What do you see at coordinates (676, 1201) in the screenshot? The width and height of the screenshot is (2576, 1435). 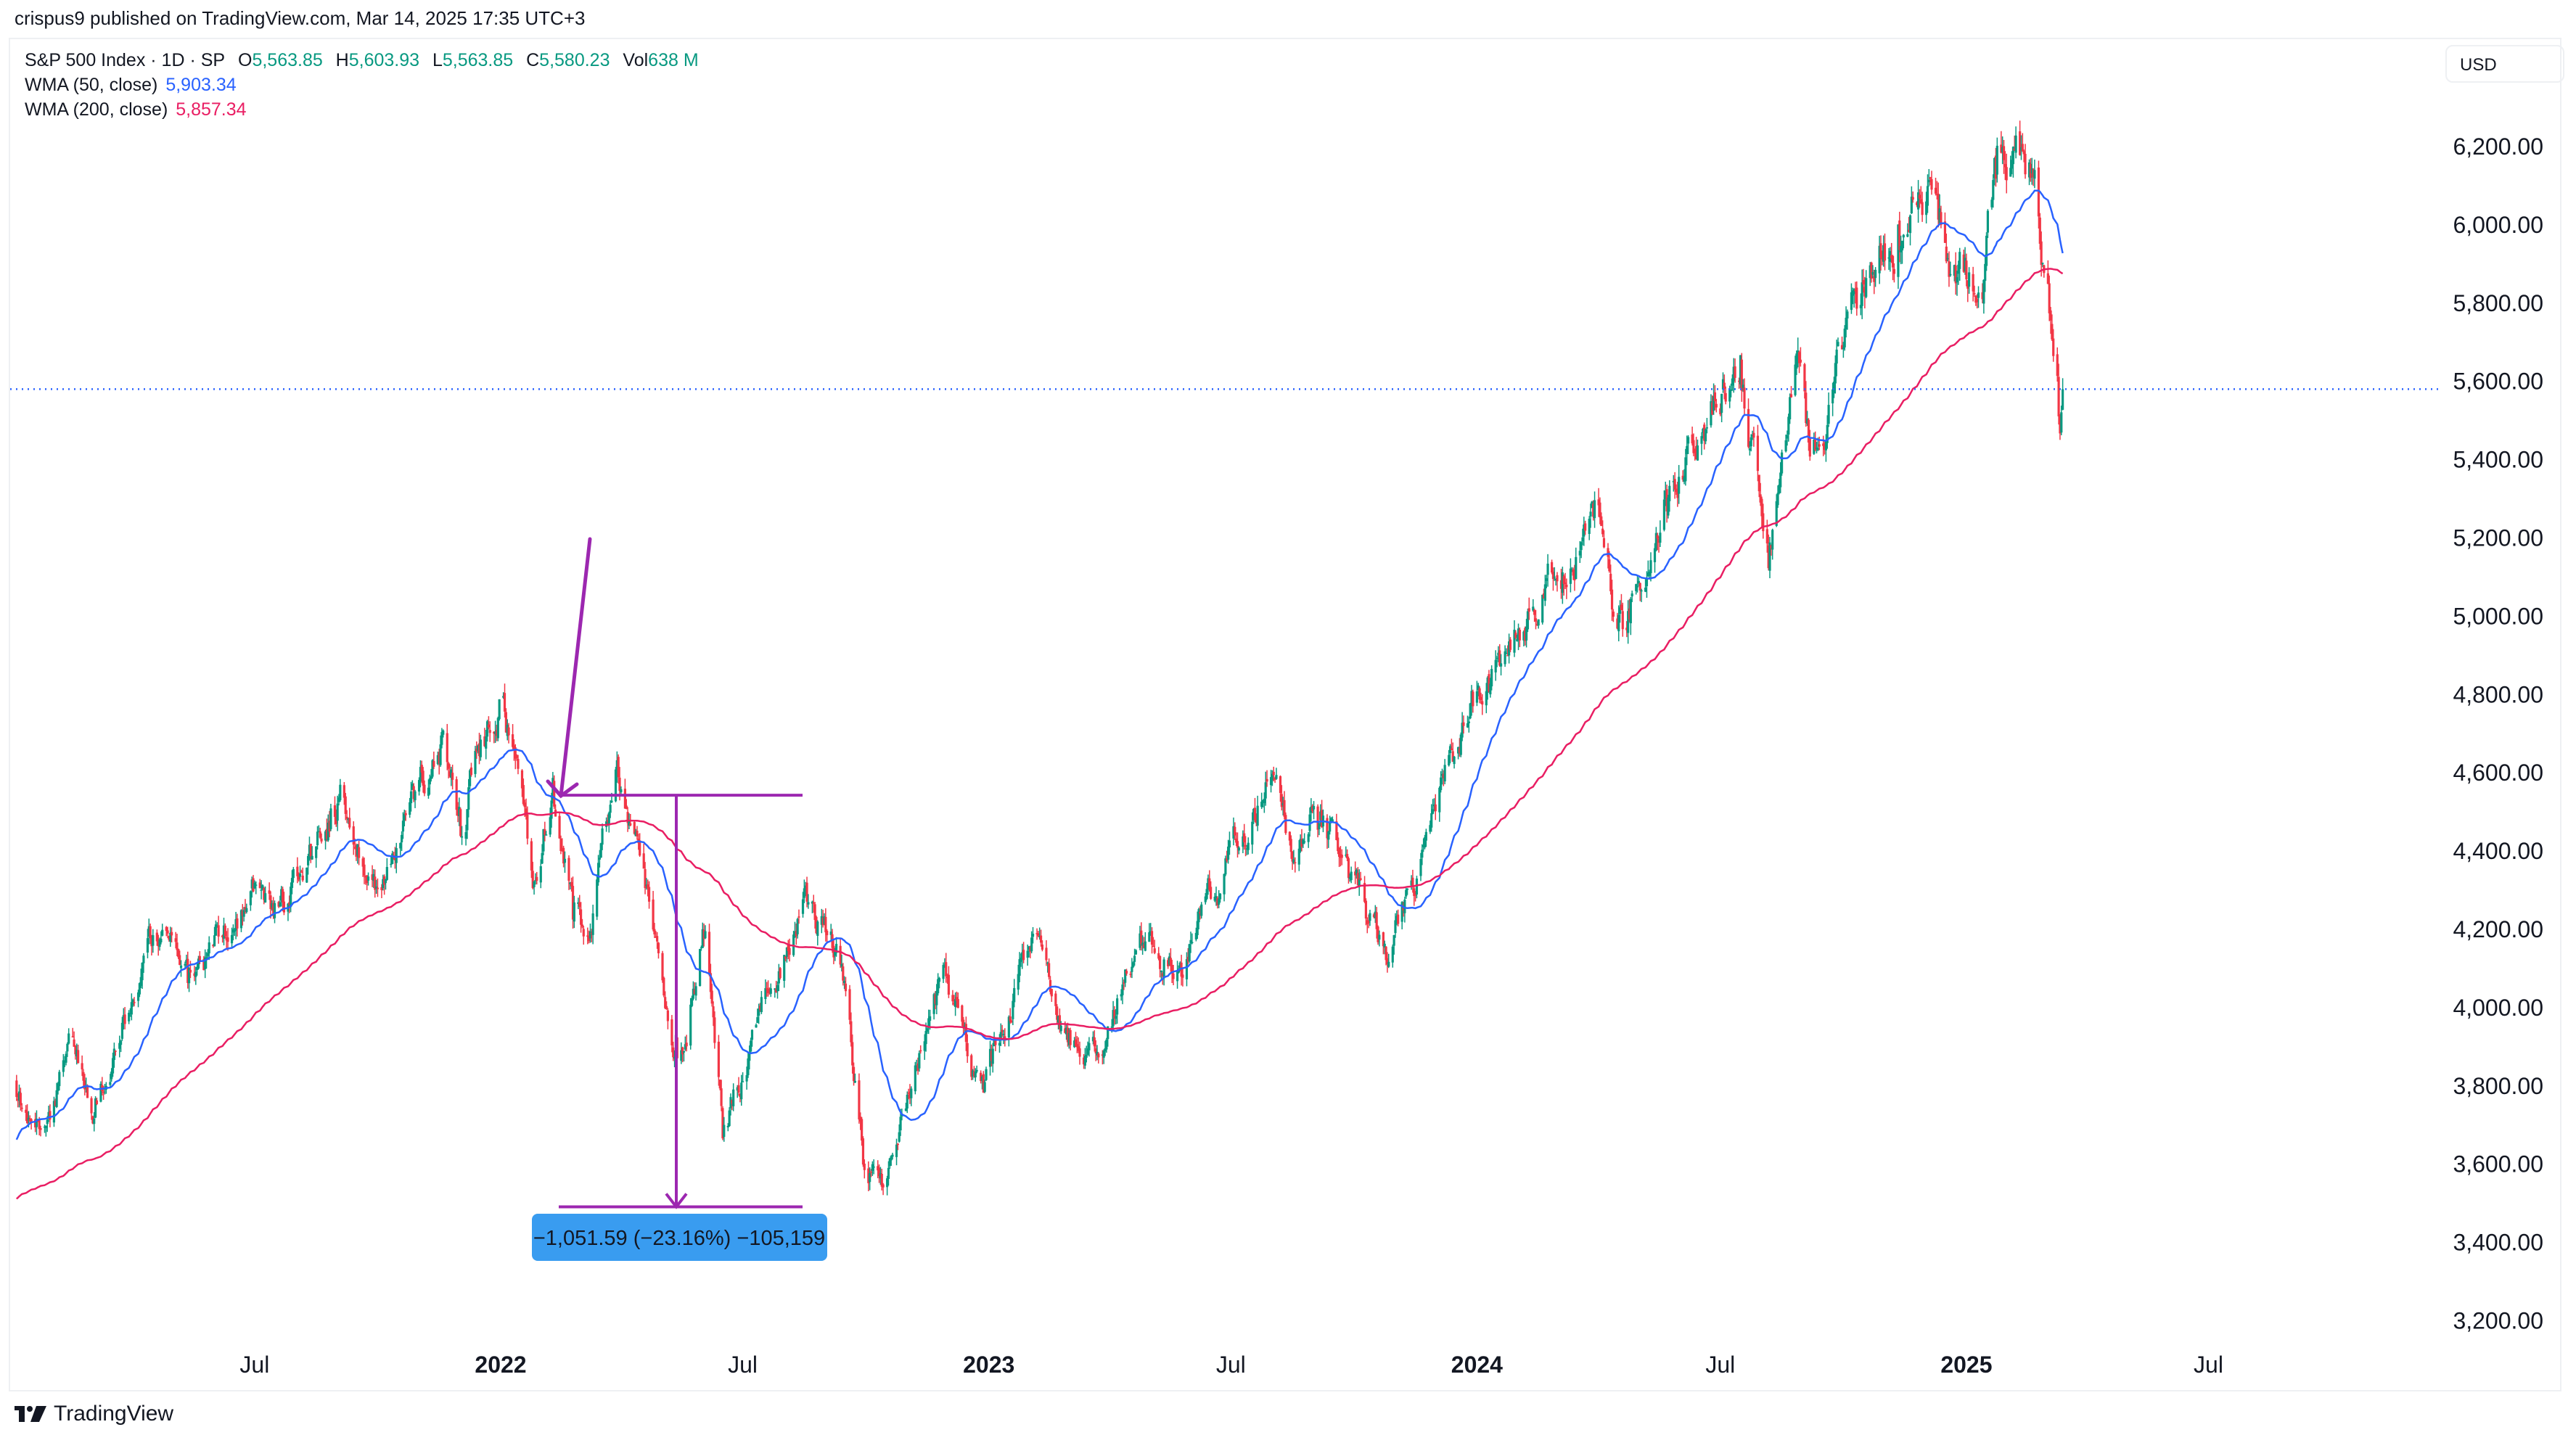 I see `measure-arrowhead-icon` at bounding box center [676, 1201].